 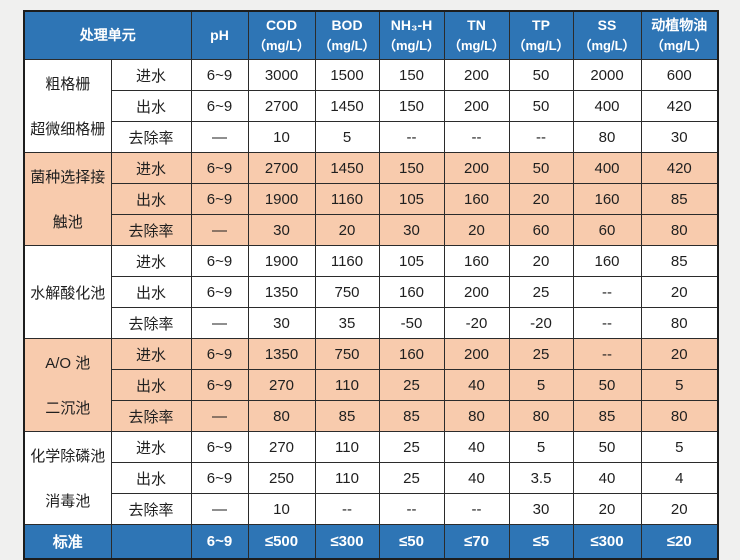 I want to click on unit-label: A/O 池, so click(x=68, y=363).